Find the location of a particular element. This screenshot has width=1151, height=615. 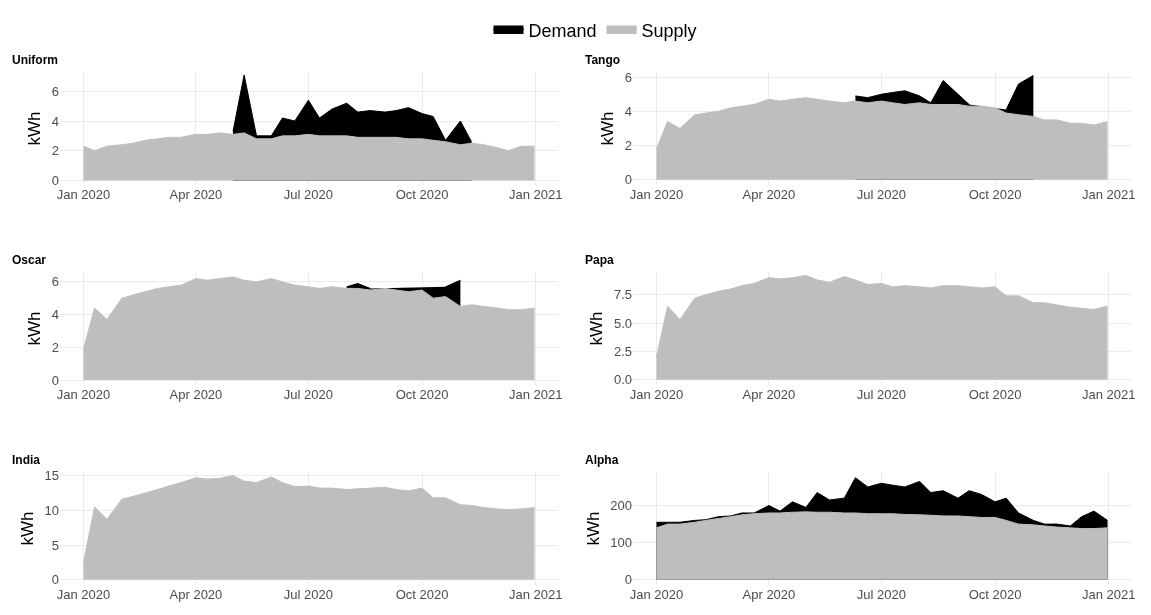

y-tick-label: 5 is located at coordinates (55, 545).